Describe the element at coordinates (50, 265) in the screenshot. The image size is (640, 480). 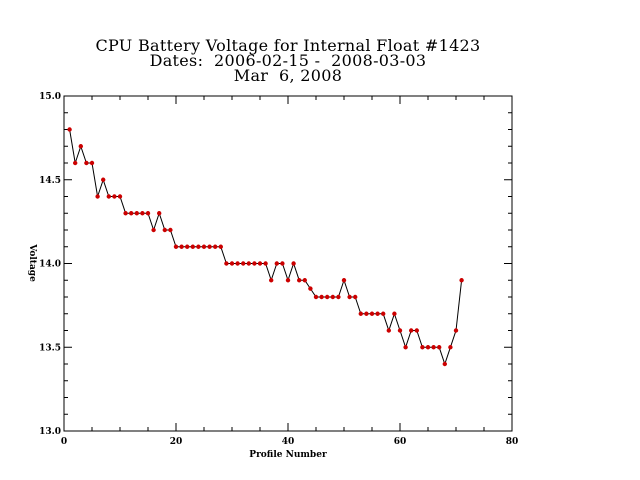
I see `y-tick-label: 14.0` at that location.